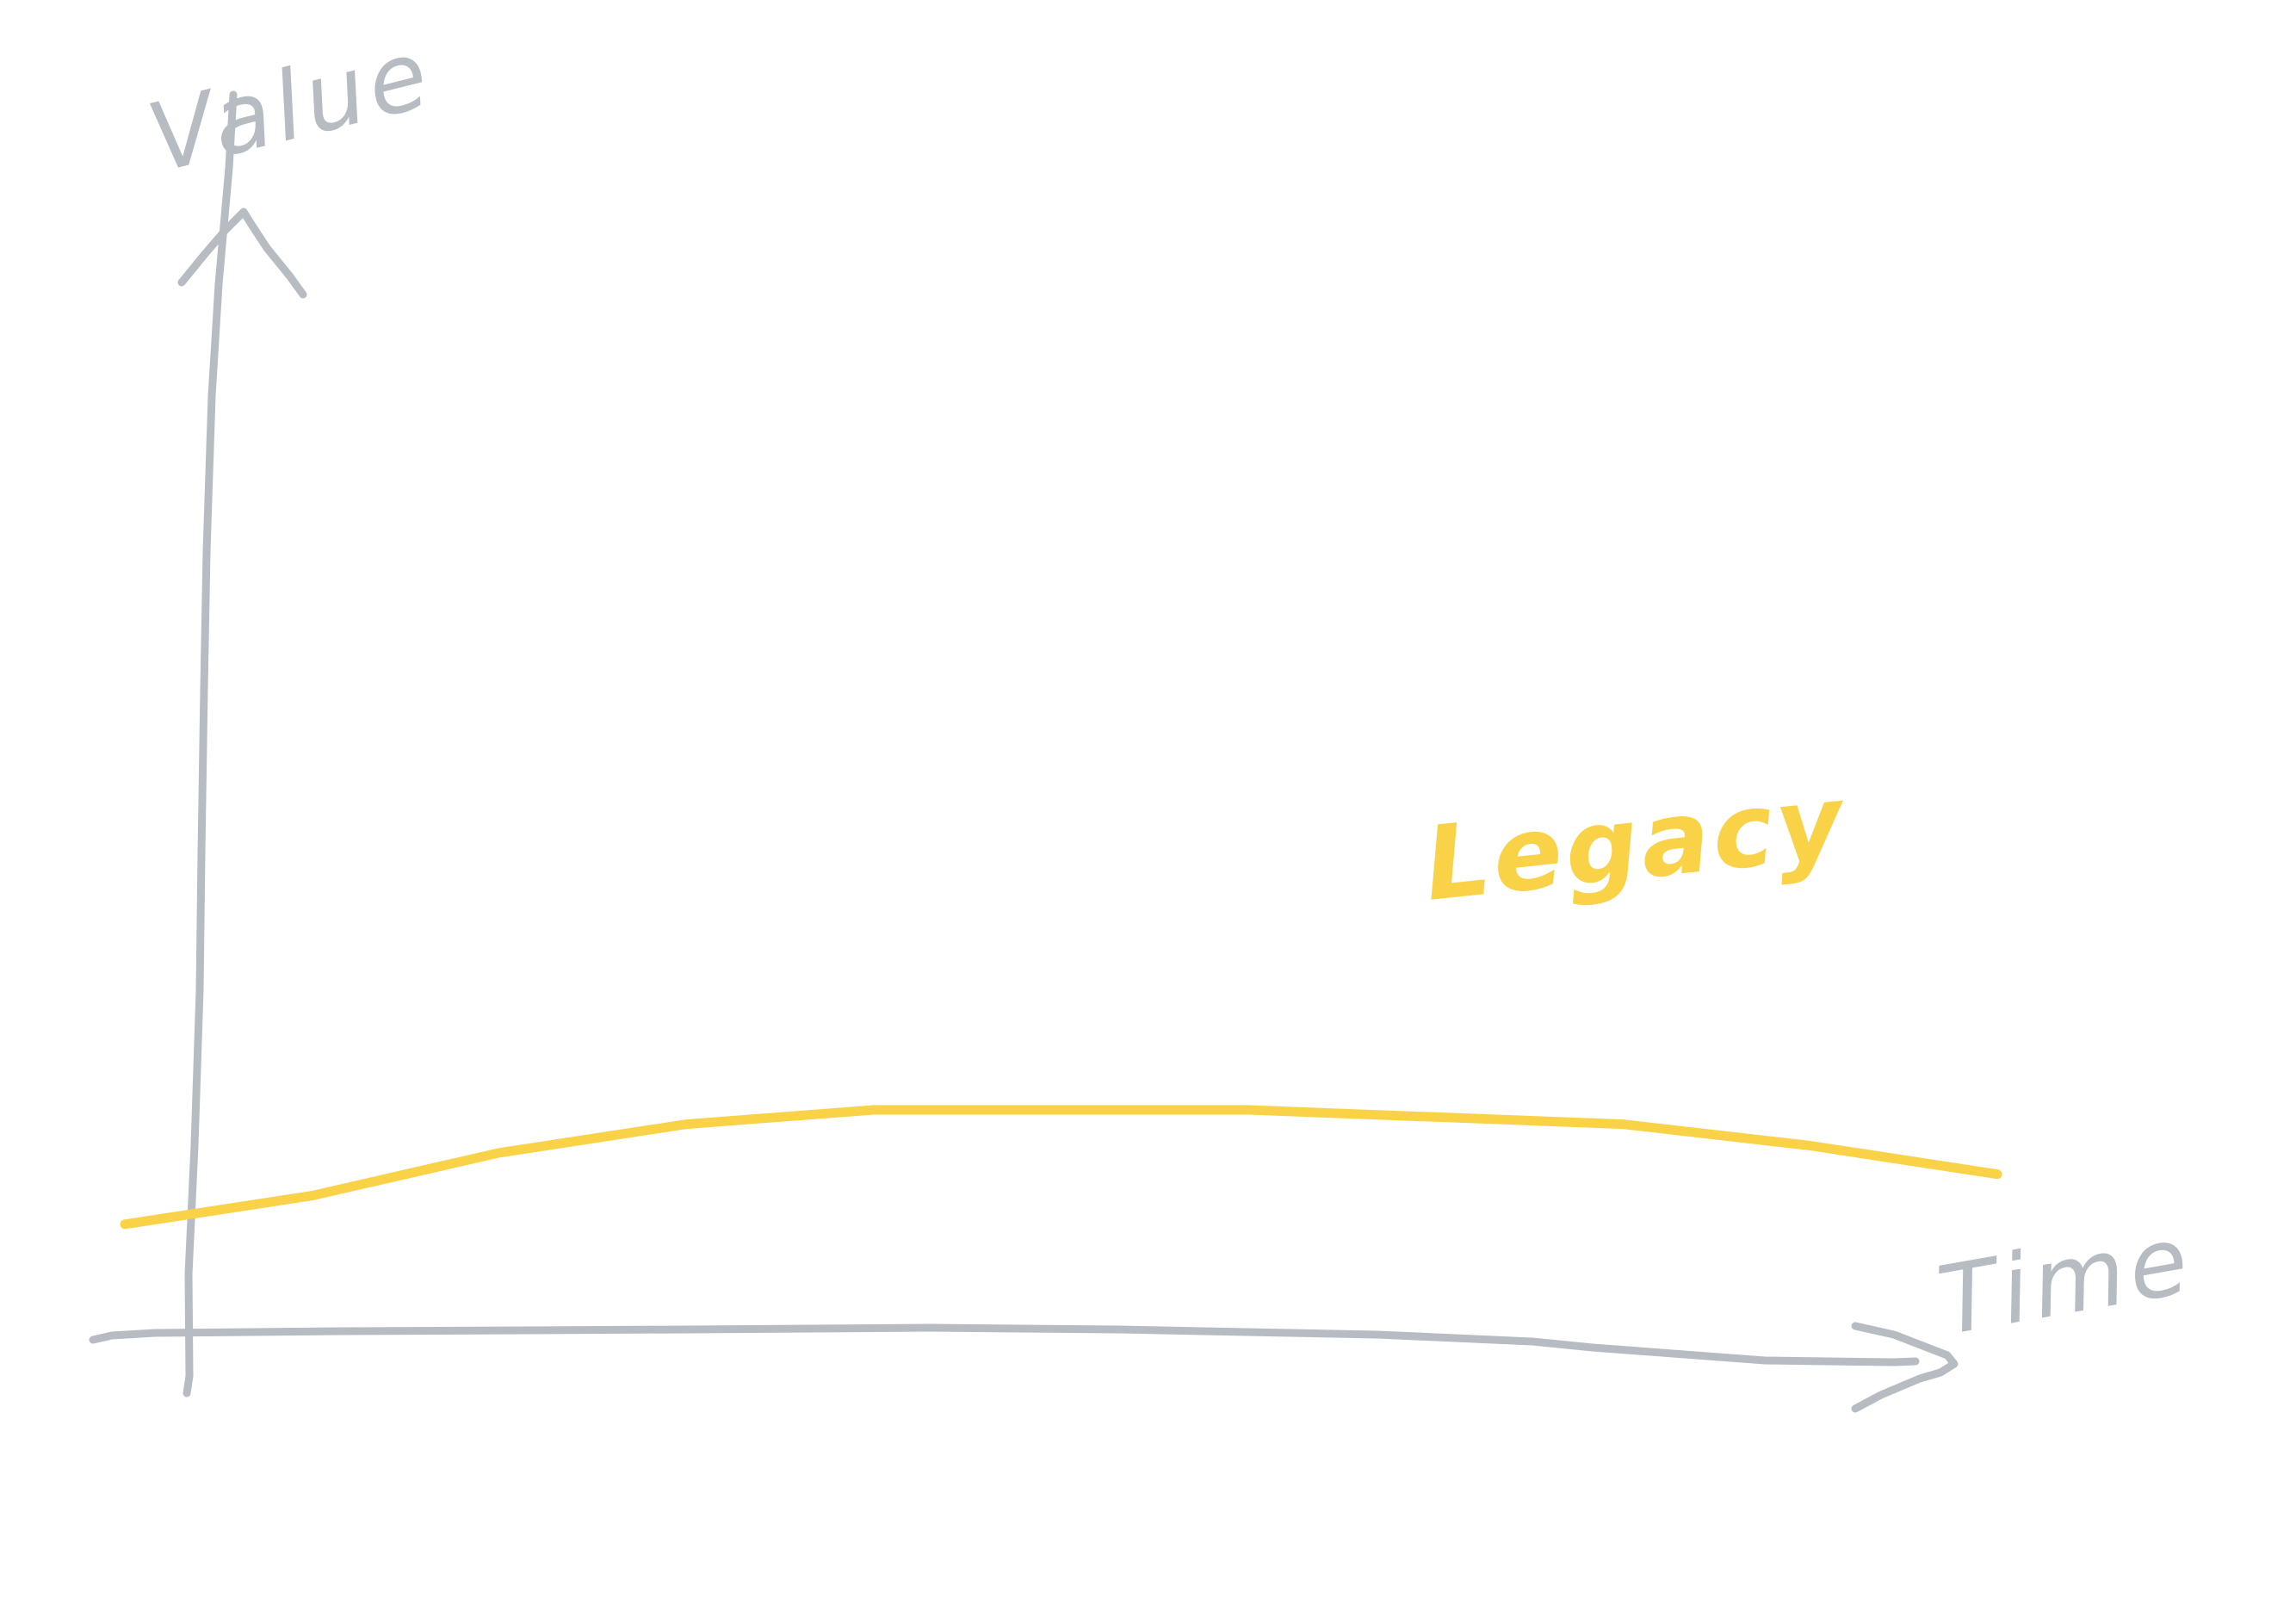  What do you see at coordinates (1004, 1345) in the screenshot?
I see `x-axis` at bounding box center [1004, 1345].